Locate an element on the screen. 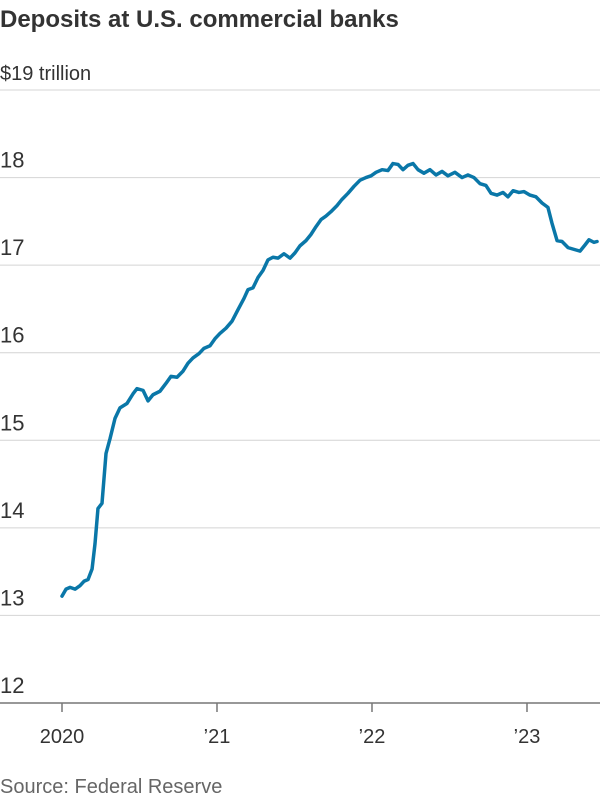 The height and width of the screenshot is (800, 600). x-tick-label: ’22 is located at coordinates (372, 737).